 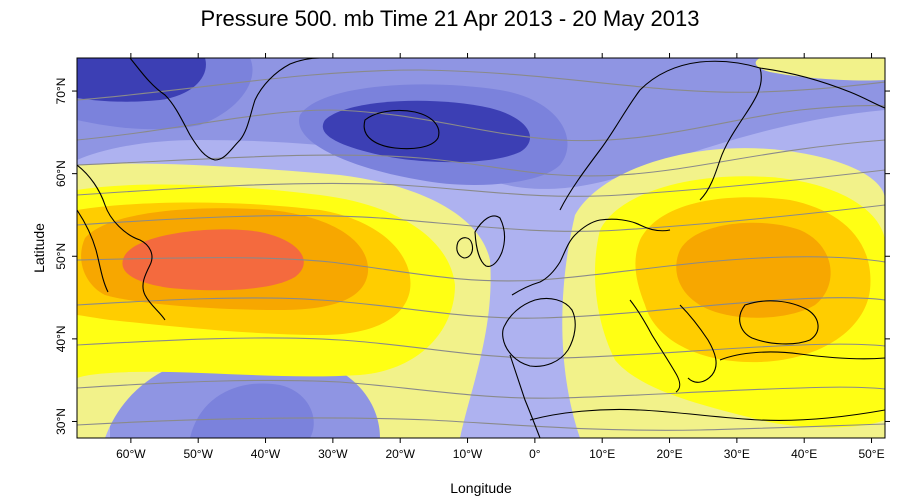 What do you see at coordinates (400, 454) in the screenshot?
I see `x-tick-label: 20°W` at bounding box center [400, 454].